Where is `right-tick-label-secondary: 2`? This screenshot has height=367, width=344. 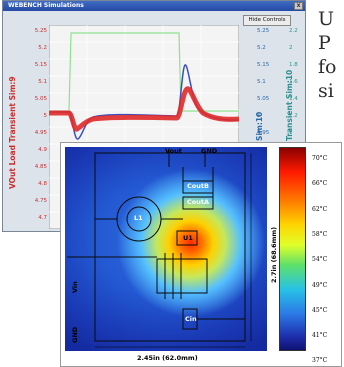
right-tick-label-secondary: 2 is located at coordinates (291, 48).